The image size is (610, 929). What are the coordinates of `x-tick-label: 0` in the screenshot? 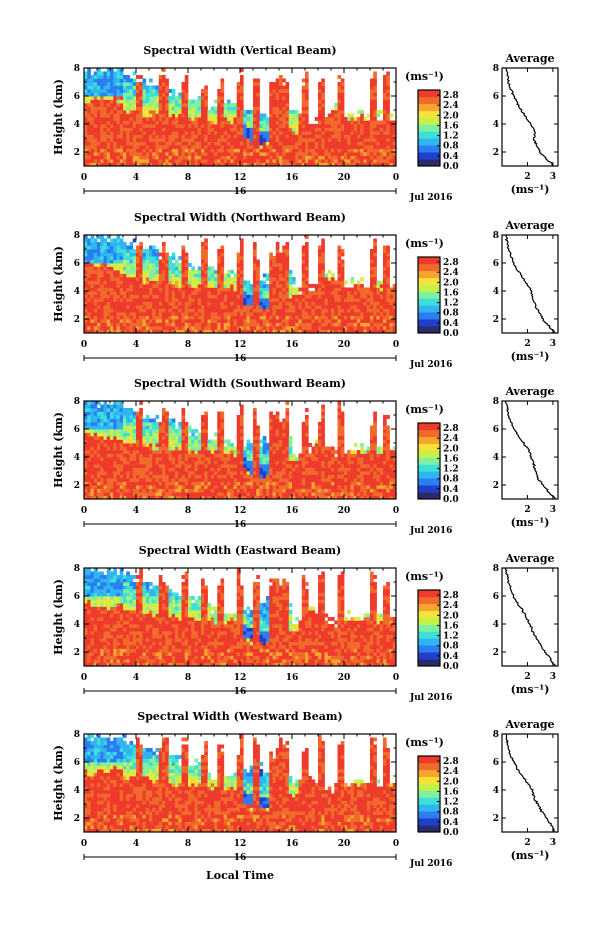 It's located at (396, 345).